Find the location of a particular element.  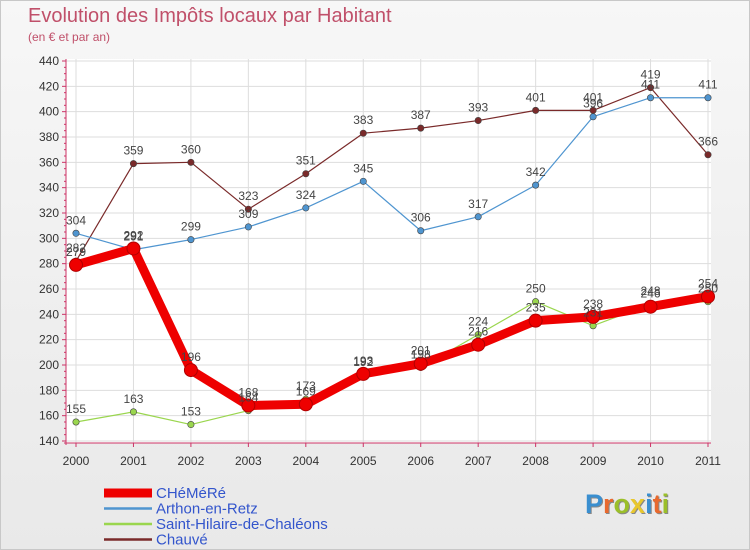

x-tick-label: 2008 is located at coordinates (535, 461).